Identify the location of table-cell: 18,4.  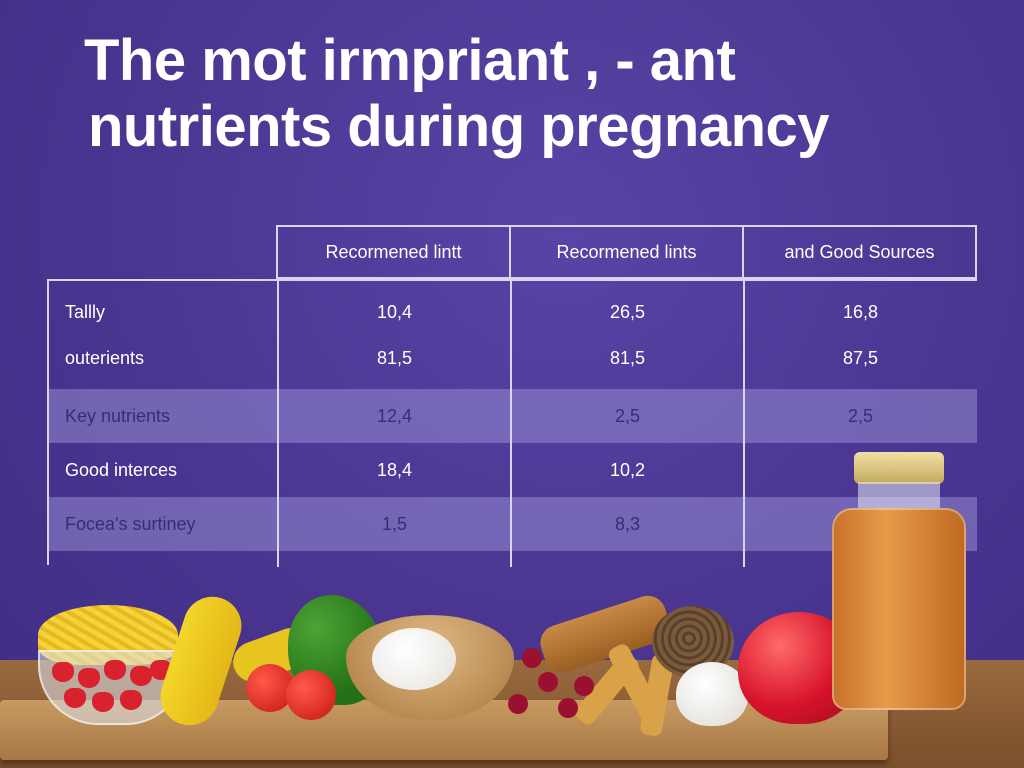
(393, 470).